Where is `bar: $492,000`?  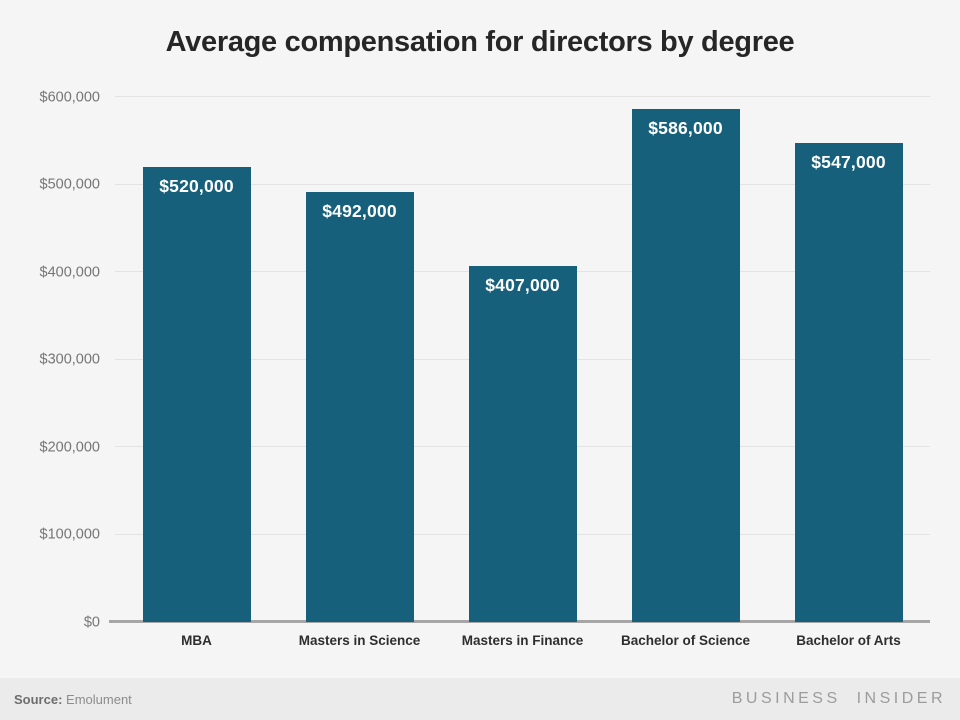
bar: $492,000 is located at coordinates (359, 406).